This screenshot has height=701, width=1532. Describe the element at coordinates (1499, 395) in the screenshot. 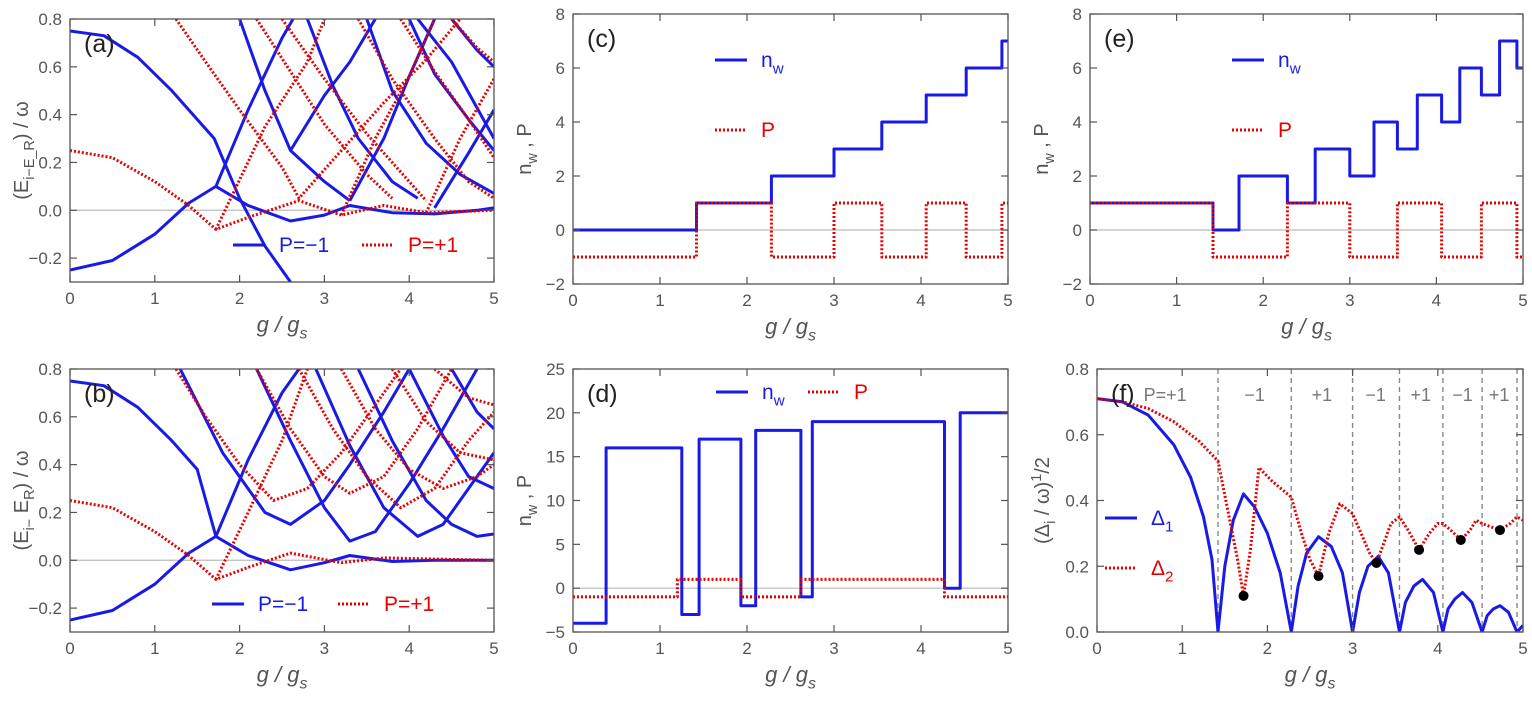

I see `region-label: +1` at that location.